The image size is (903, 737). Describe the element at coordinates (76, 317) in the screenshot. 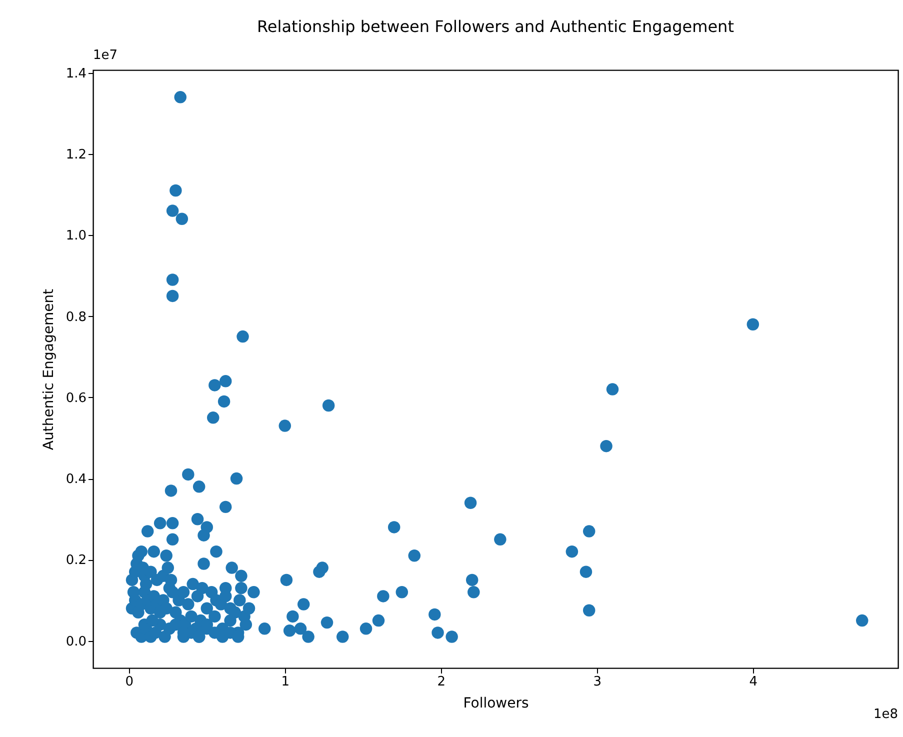

I see `y-tick-label: 0.8` at that location.